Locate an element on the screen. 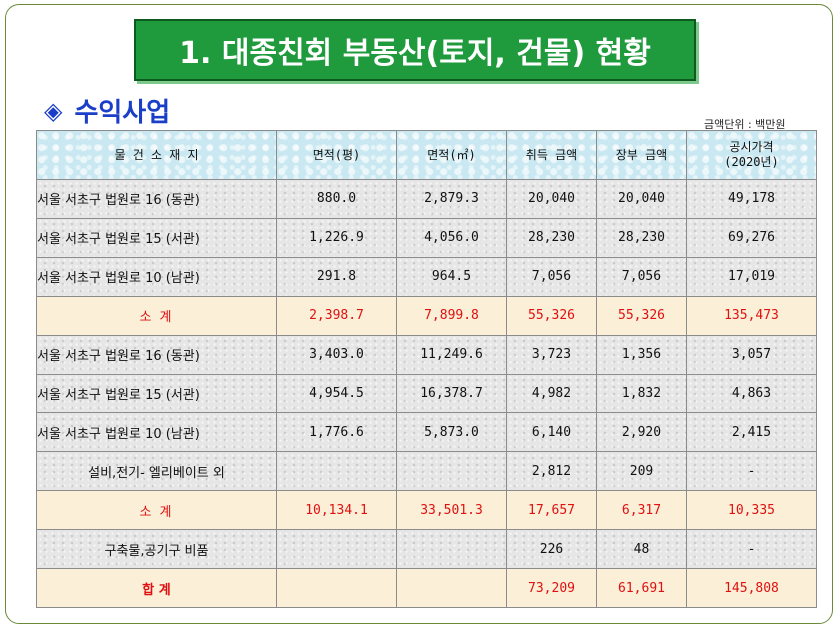 The image size is (840, 630). diamond-icon: ◈ is located at coordinates (53, 110).